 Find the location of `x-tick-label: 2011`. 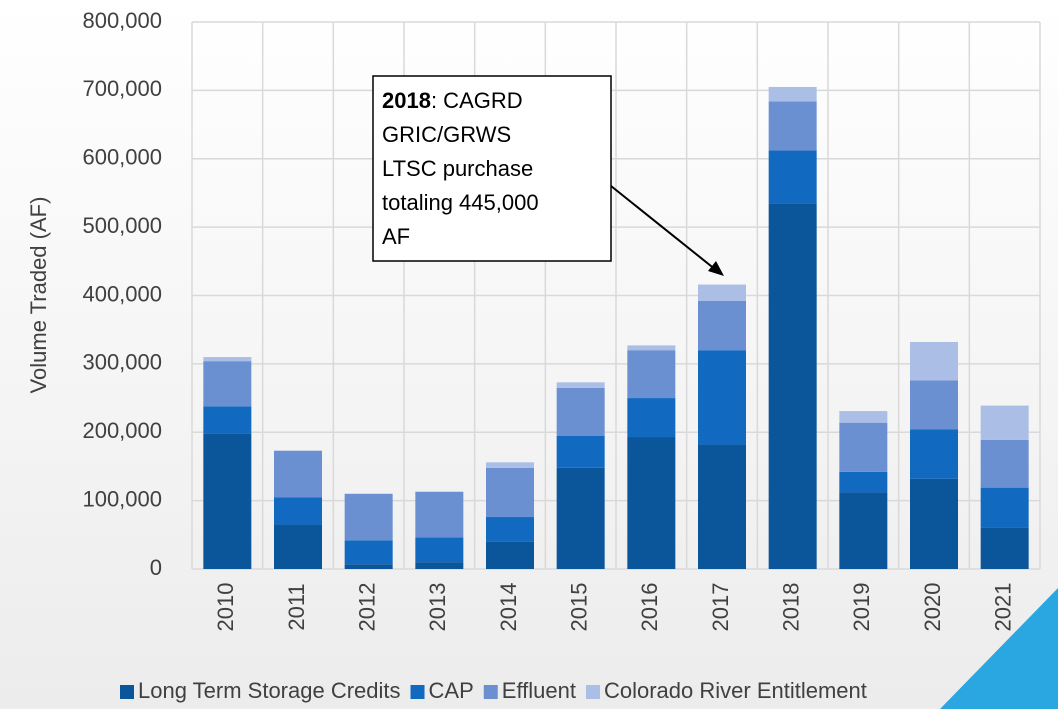

x-tick-label: 2011 is located at coordinates (296, 606).